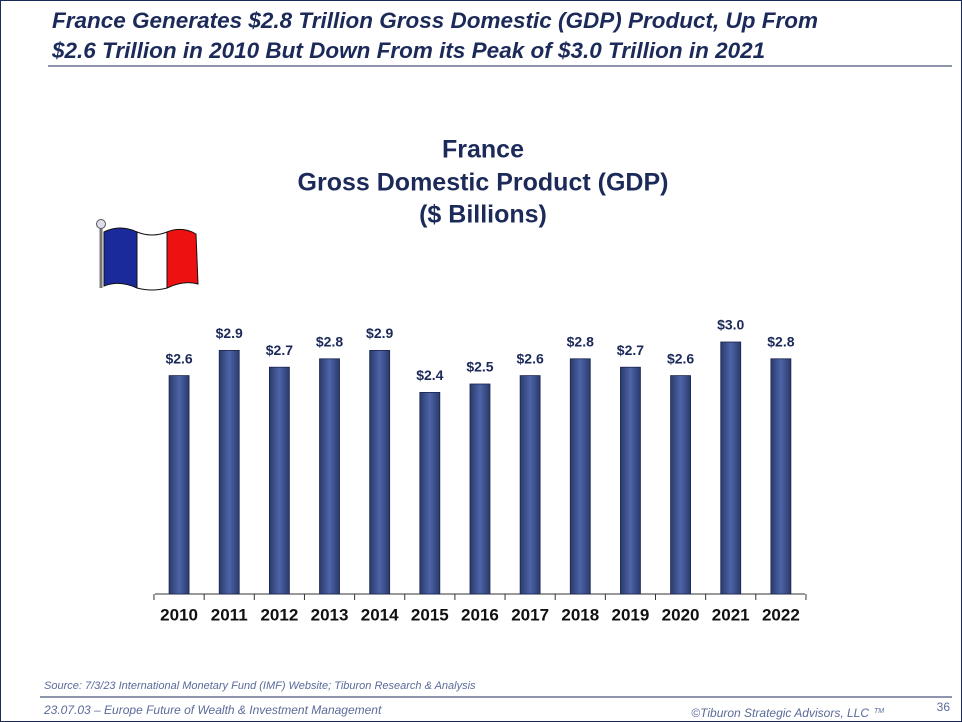 The height and width of the screenshot is (722, 962). Describe the element at coordinates (229, 614) in the screenshot. I see `x-tick-label: 2011` at that location.